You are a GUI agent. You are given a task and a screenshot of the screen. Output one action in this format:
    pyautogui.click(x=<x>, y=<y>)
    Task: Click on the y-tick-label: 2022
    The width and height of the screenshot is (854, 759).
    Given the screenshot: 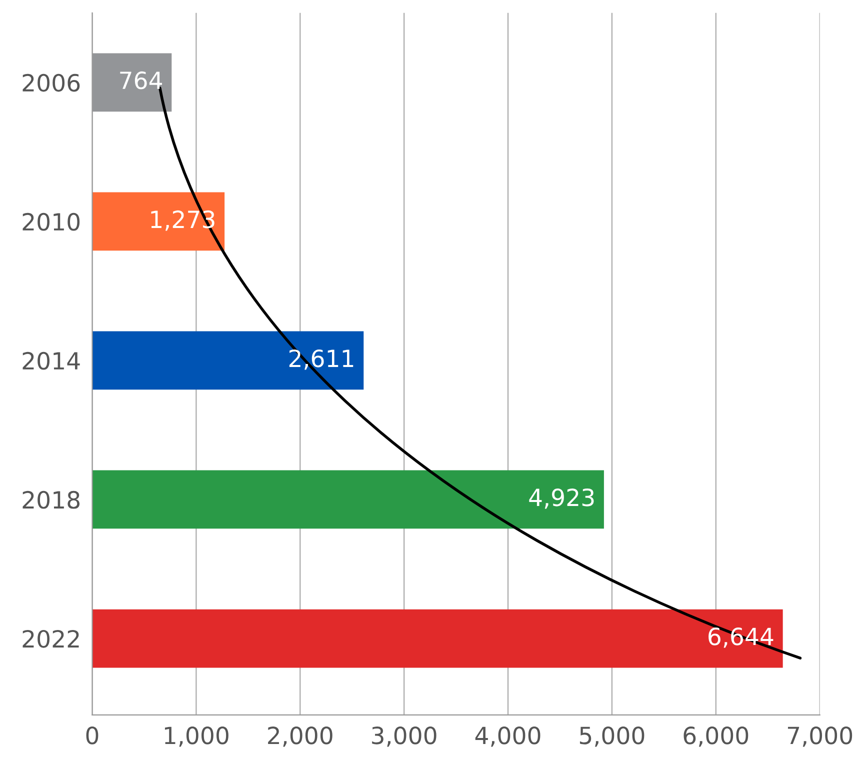 What is the action you would take?
    pyautogui.click(x=50, y=639)
    